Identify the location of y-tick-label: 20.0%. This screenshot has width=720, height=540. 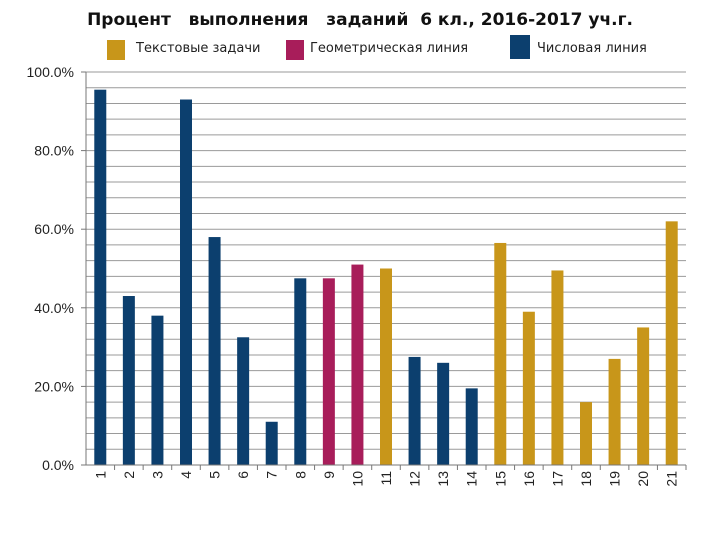
(54, 386).